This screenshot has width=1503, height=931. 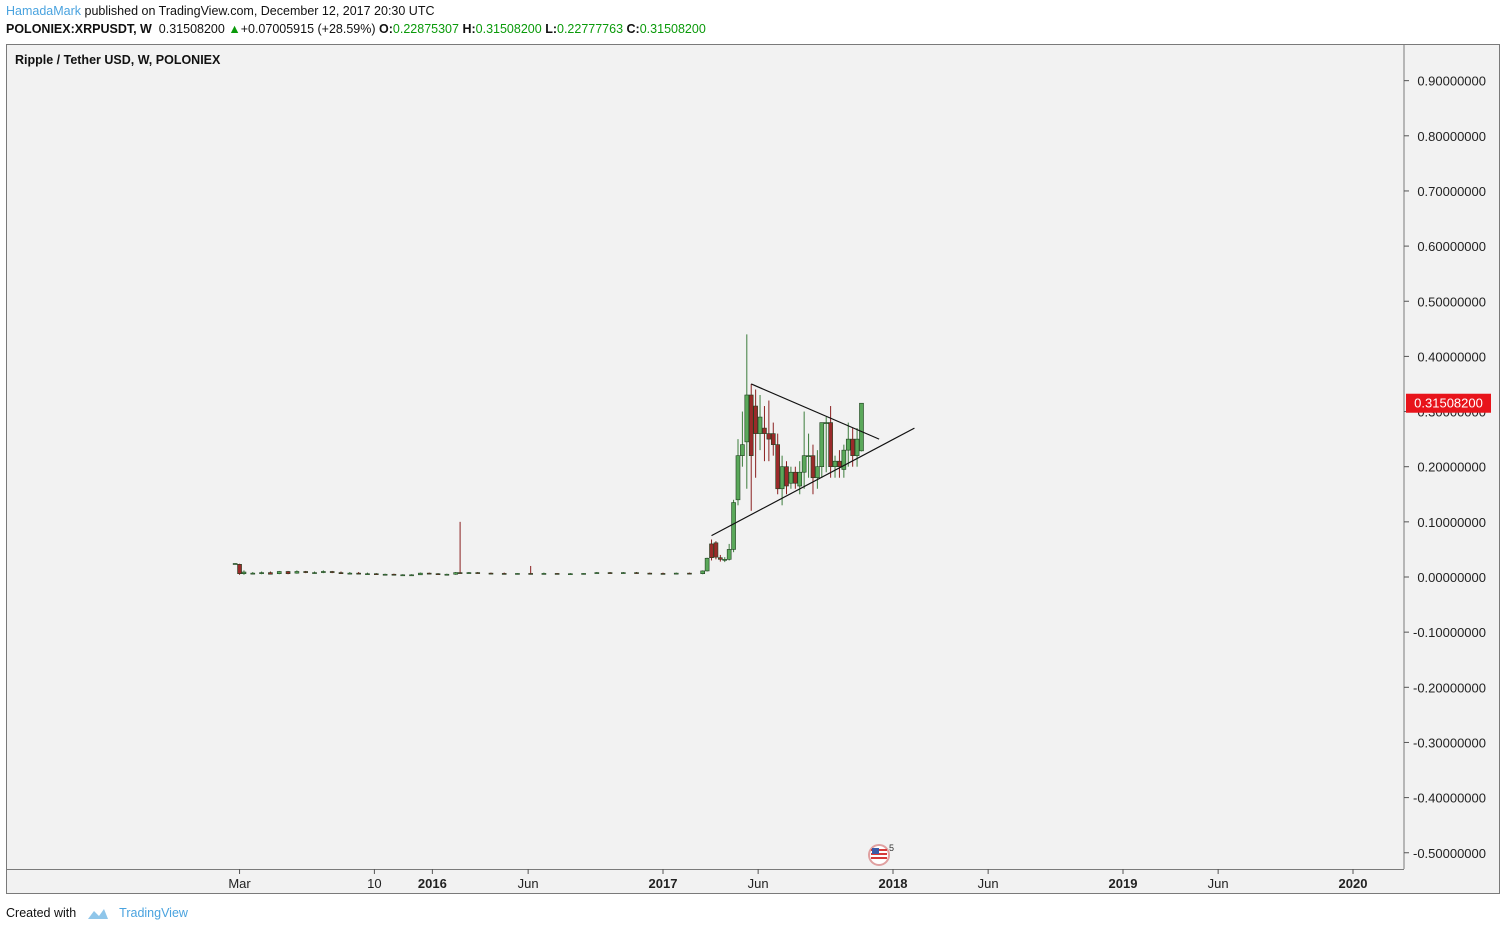 What do you see at coordinates (1449, 632) in the screenshot?
I see `y-tick-label: -0.10000000` at bounding box center [1449, 632].